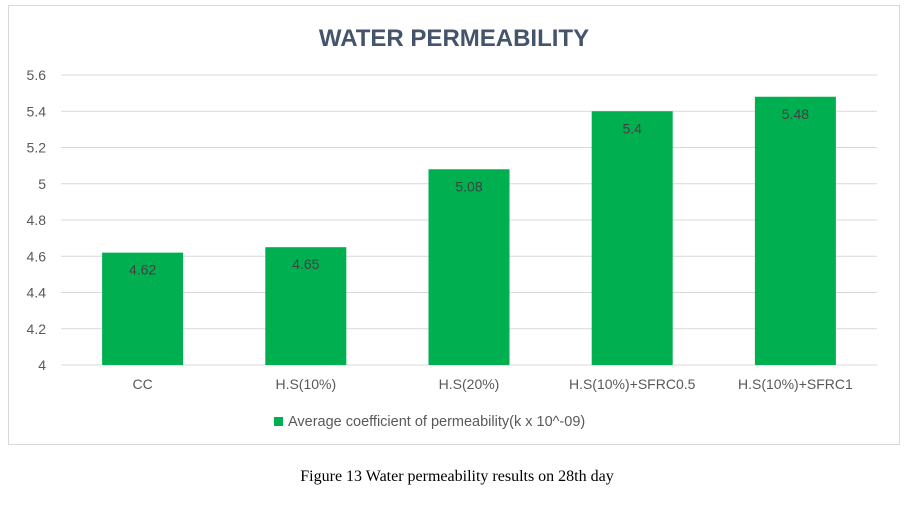 The height and width of the screenshot is (510, 914). What do you see at coordinates (795, 114) in the screenshot?
I see `data-label: 5.48` at bounding box center [795, 114].